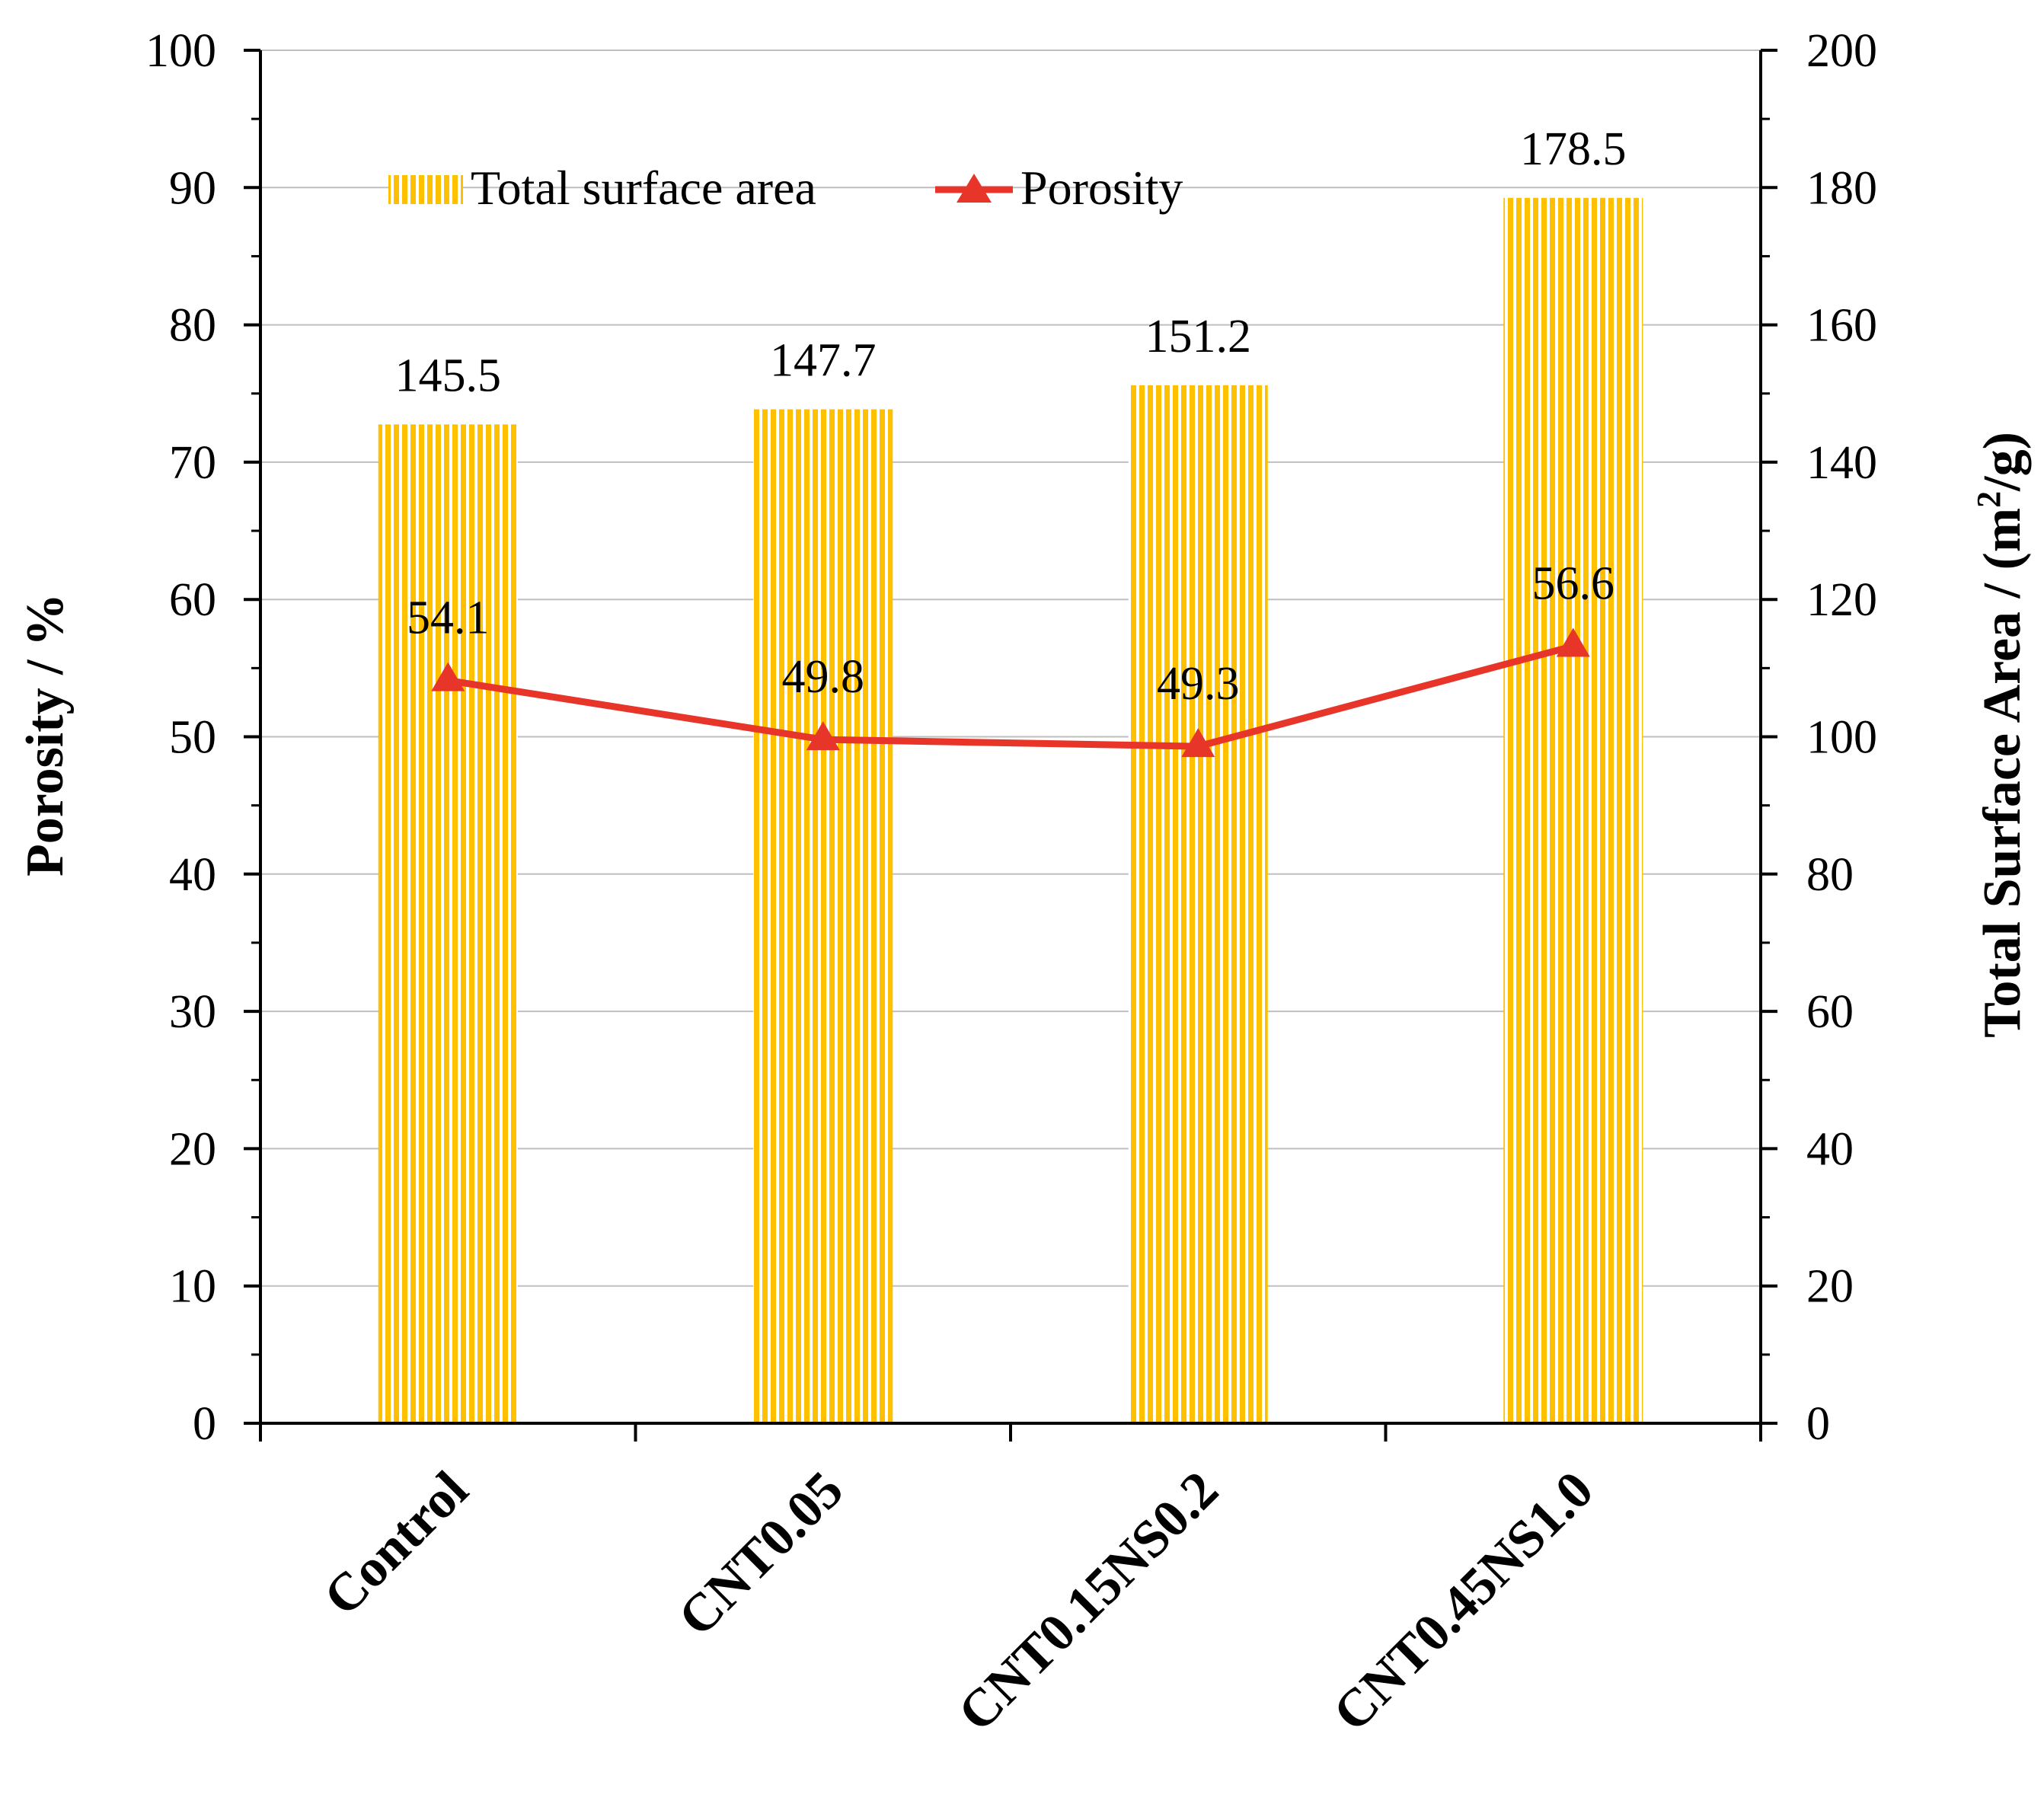 The width and height of the screenshot is (2044, 1820). What do you see at coordinates (1198, 684) in the screenshot?
I see `porosity-value-label-3: 49.3` at bounding box center [1198, 684].